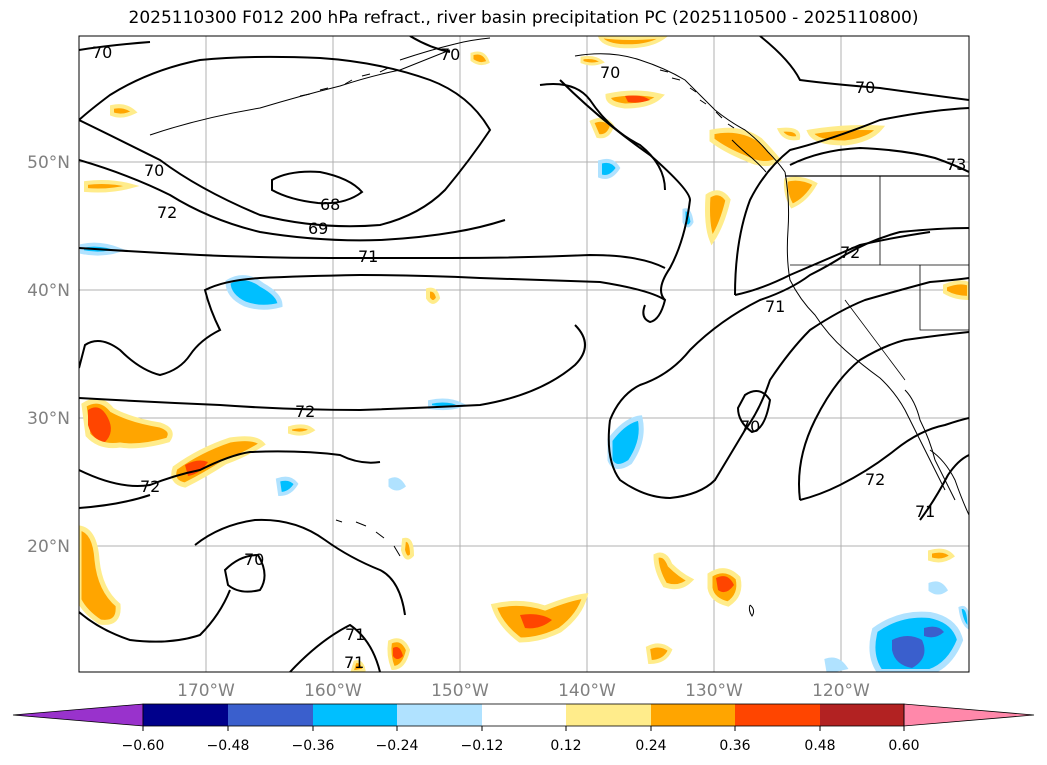 This screenshot has height=765, width=1047. What do you see at coordinates (523, 715) in the screenshot?
I see `colorbar-border` at bounding box center [523, 715].